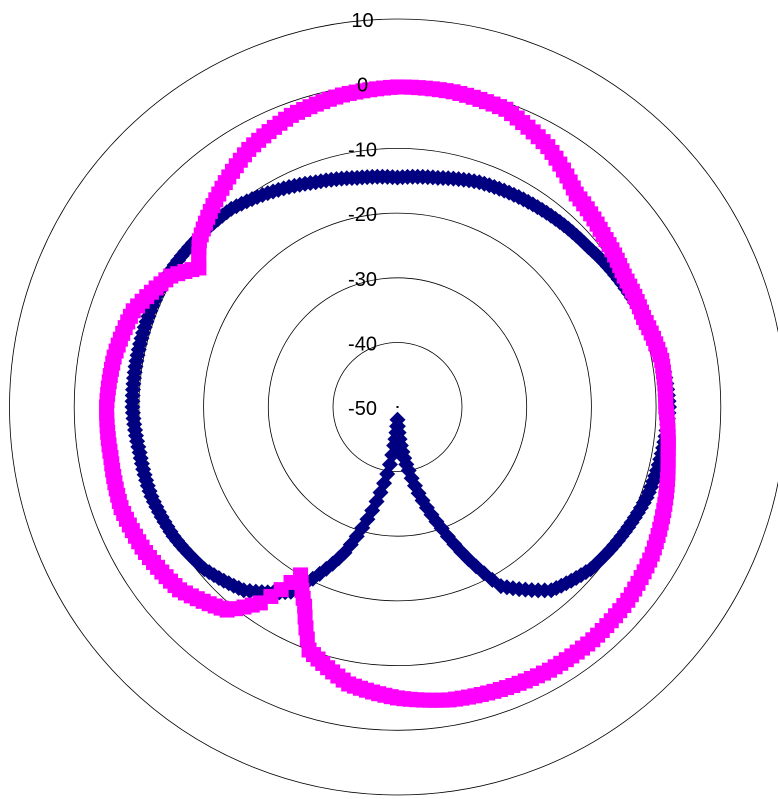 This screenshot has width=778, height=799. I want to click on radial-tick-labels: -50 -40 -30 -20 -10 0 10, so click(362, 215).